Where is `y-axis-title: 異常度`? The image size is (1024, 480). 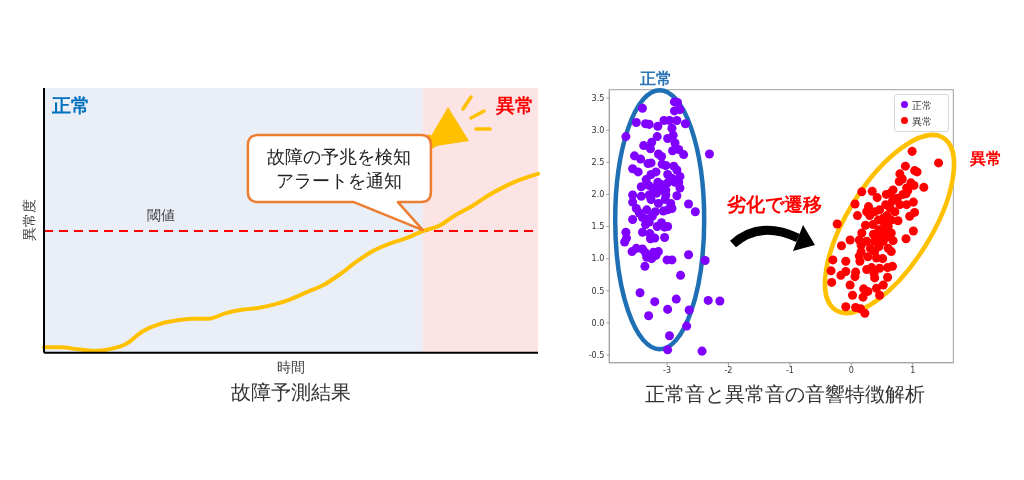 y-axis-title: 異常度 is located at coordinates (29, 220).